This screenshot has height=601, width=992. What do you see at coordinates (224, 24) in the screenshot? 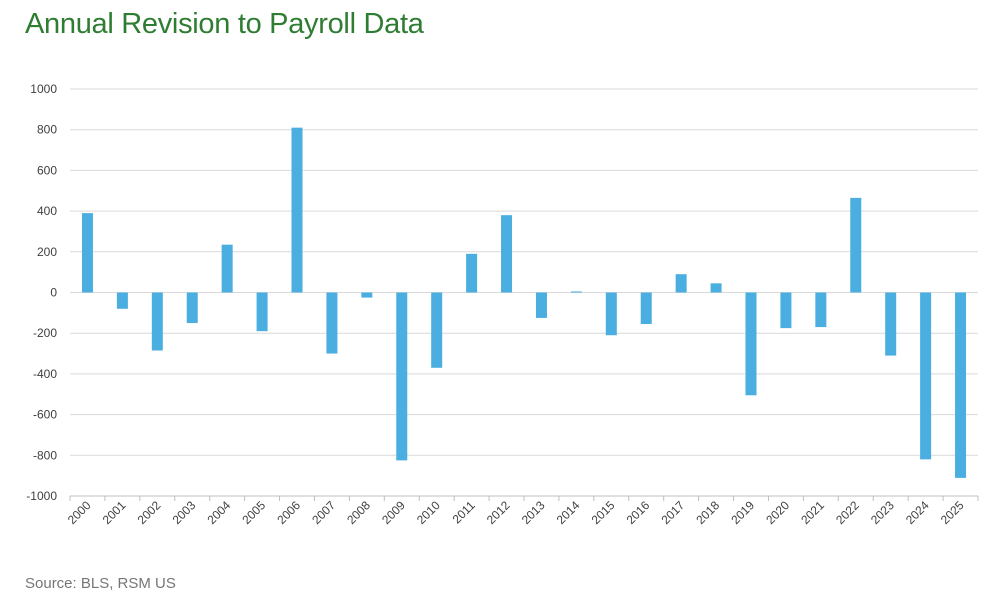
I see `chart-title: Annual Revision to Payroll Data` at bounding box center [224, 24].